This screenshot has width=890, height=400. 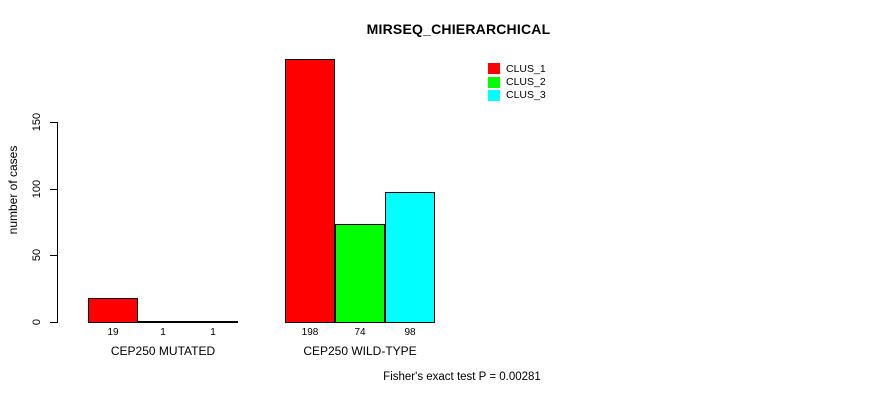 What do you see at coordinates (526, 82) in the screenshot?
I see `legend-label: CLUS_2` at bounding box center [526, 82].